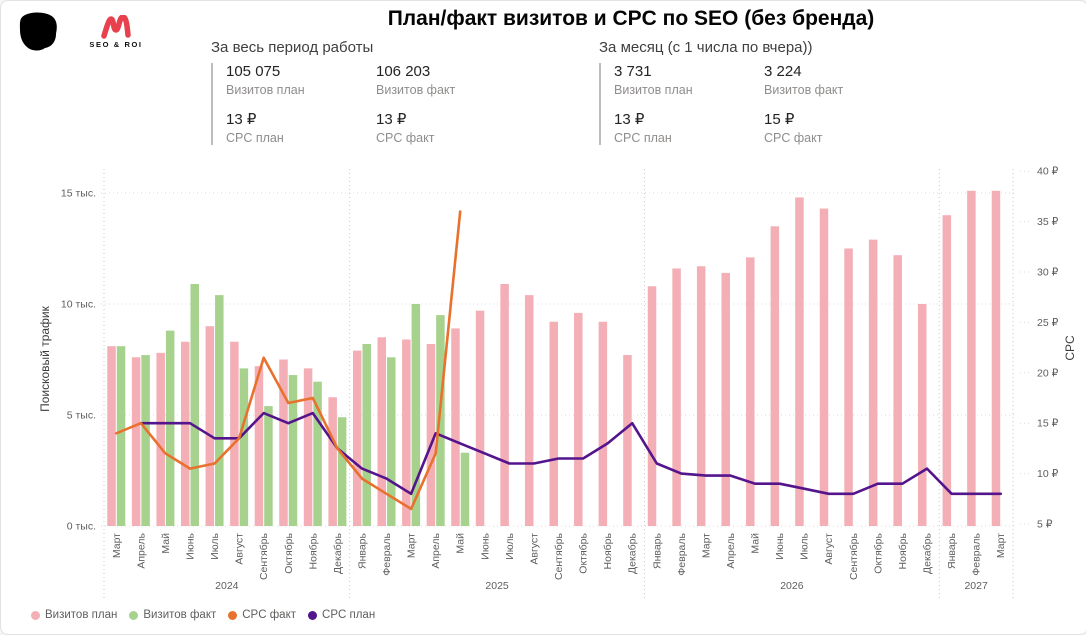 This screenshot has width=1086, height=635. I want to click on metric-value: 13 ₽, so click(241, 119).